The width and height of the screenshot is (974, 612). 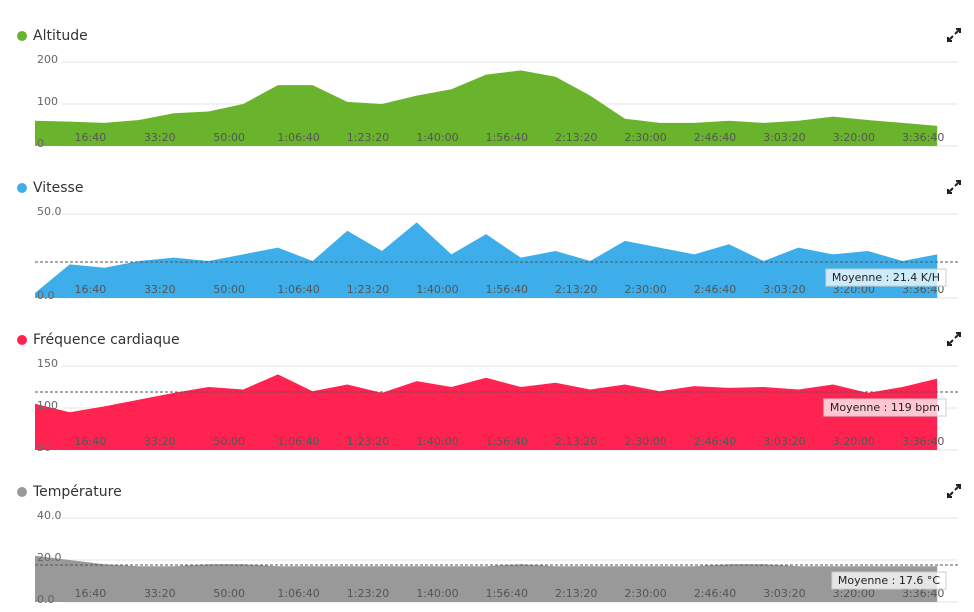 What do you see at coordinates (60, 36) in the screenshot?
I see `chart-title: Altitude` at bounding box center [60, 36].